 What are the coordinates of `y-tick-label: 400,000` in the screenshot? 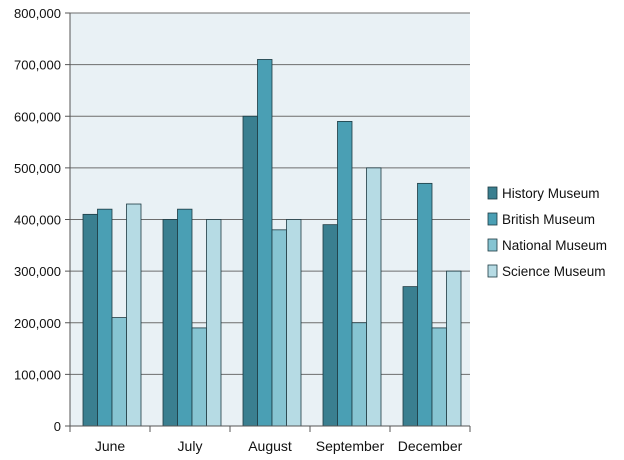 It's located at (37, 220).